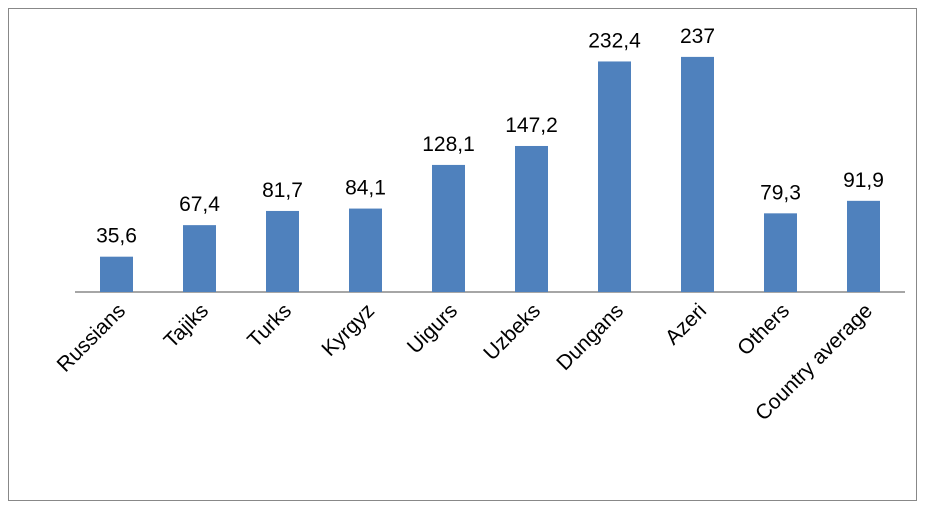  I want to click on data-label: 147,2, so click(531, 125).